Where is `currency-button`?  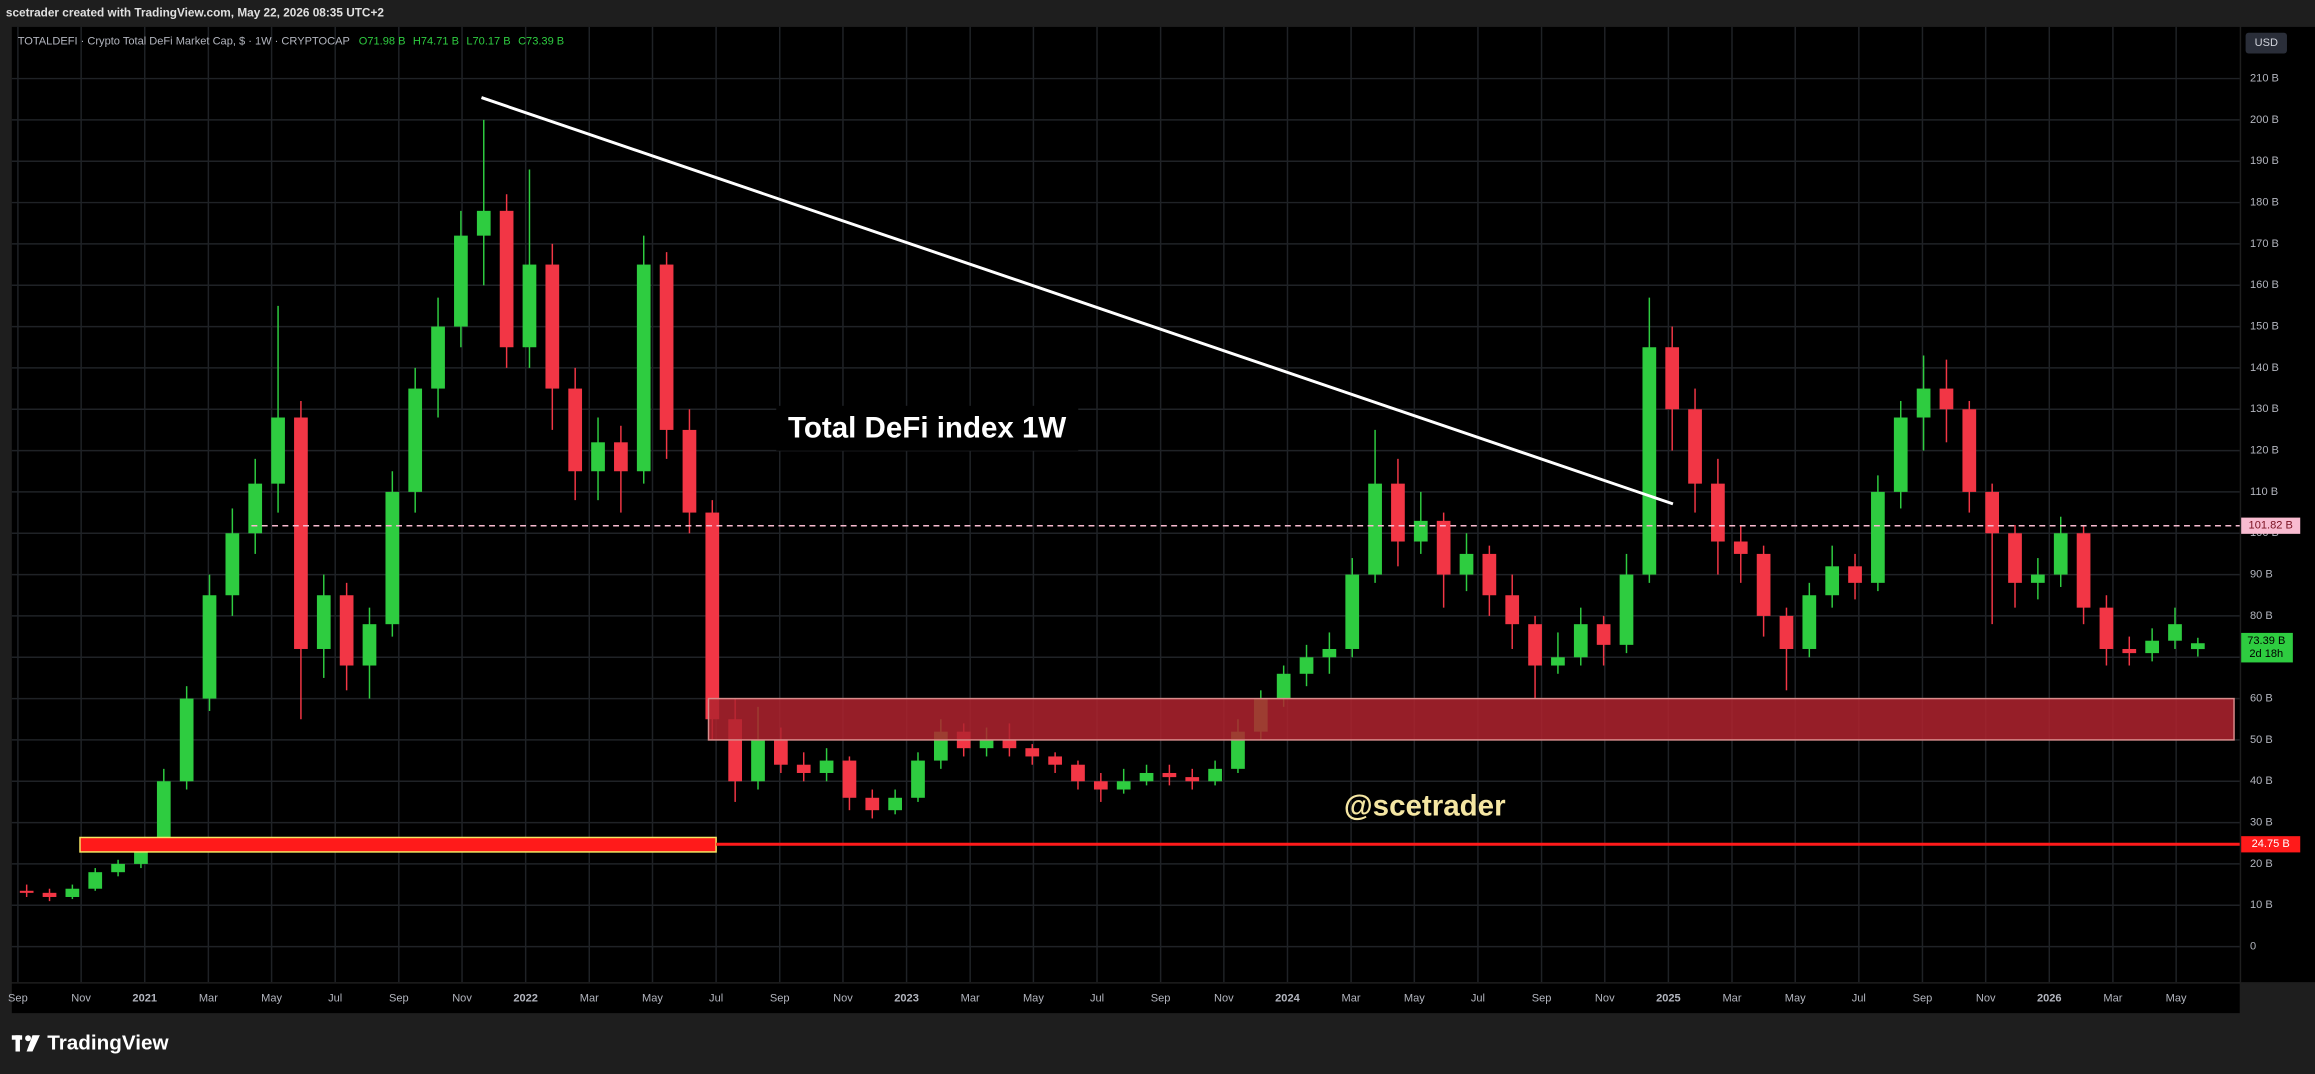 currency-button is located at coordinates (2266, 43).